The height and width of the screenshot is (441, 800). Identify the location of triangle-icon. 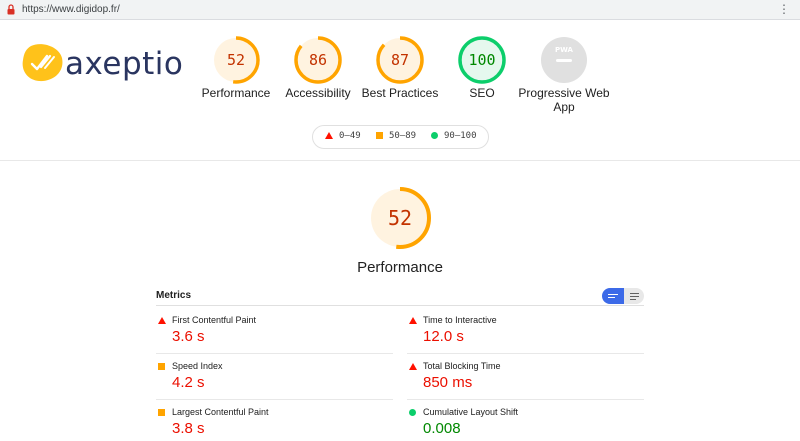
(329, 135).